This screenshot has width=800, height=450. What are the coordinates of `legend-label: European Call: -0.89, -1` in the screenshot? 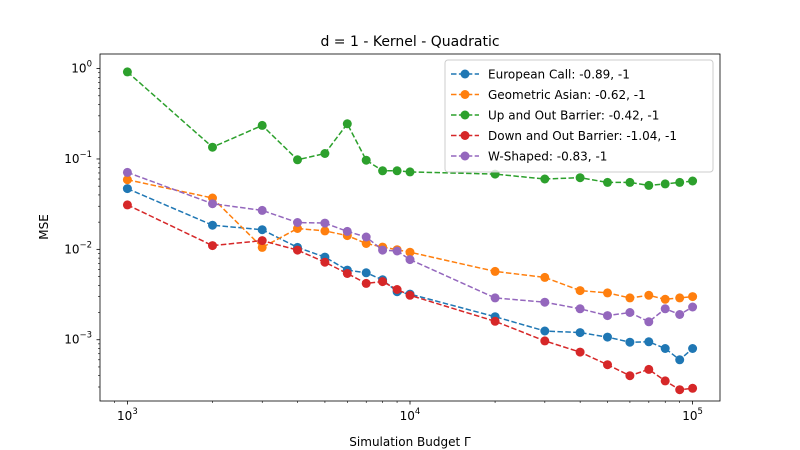 It's located at (559, 75).